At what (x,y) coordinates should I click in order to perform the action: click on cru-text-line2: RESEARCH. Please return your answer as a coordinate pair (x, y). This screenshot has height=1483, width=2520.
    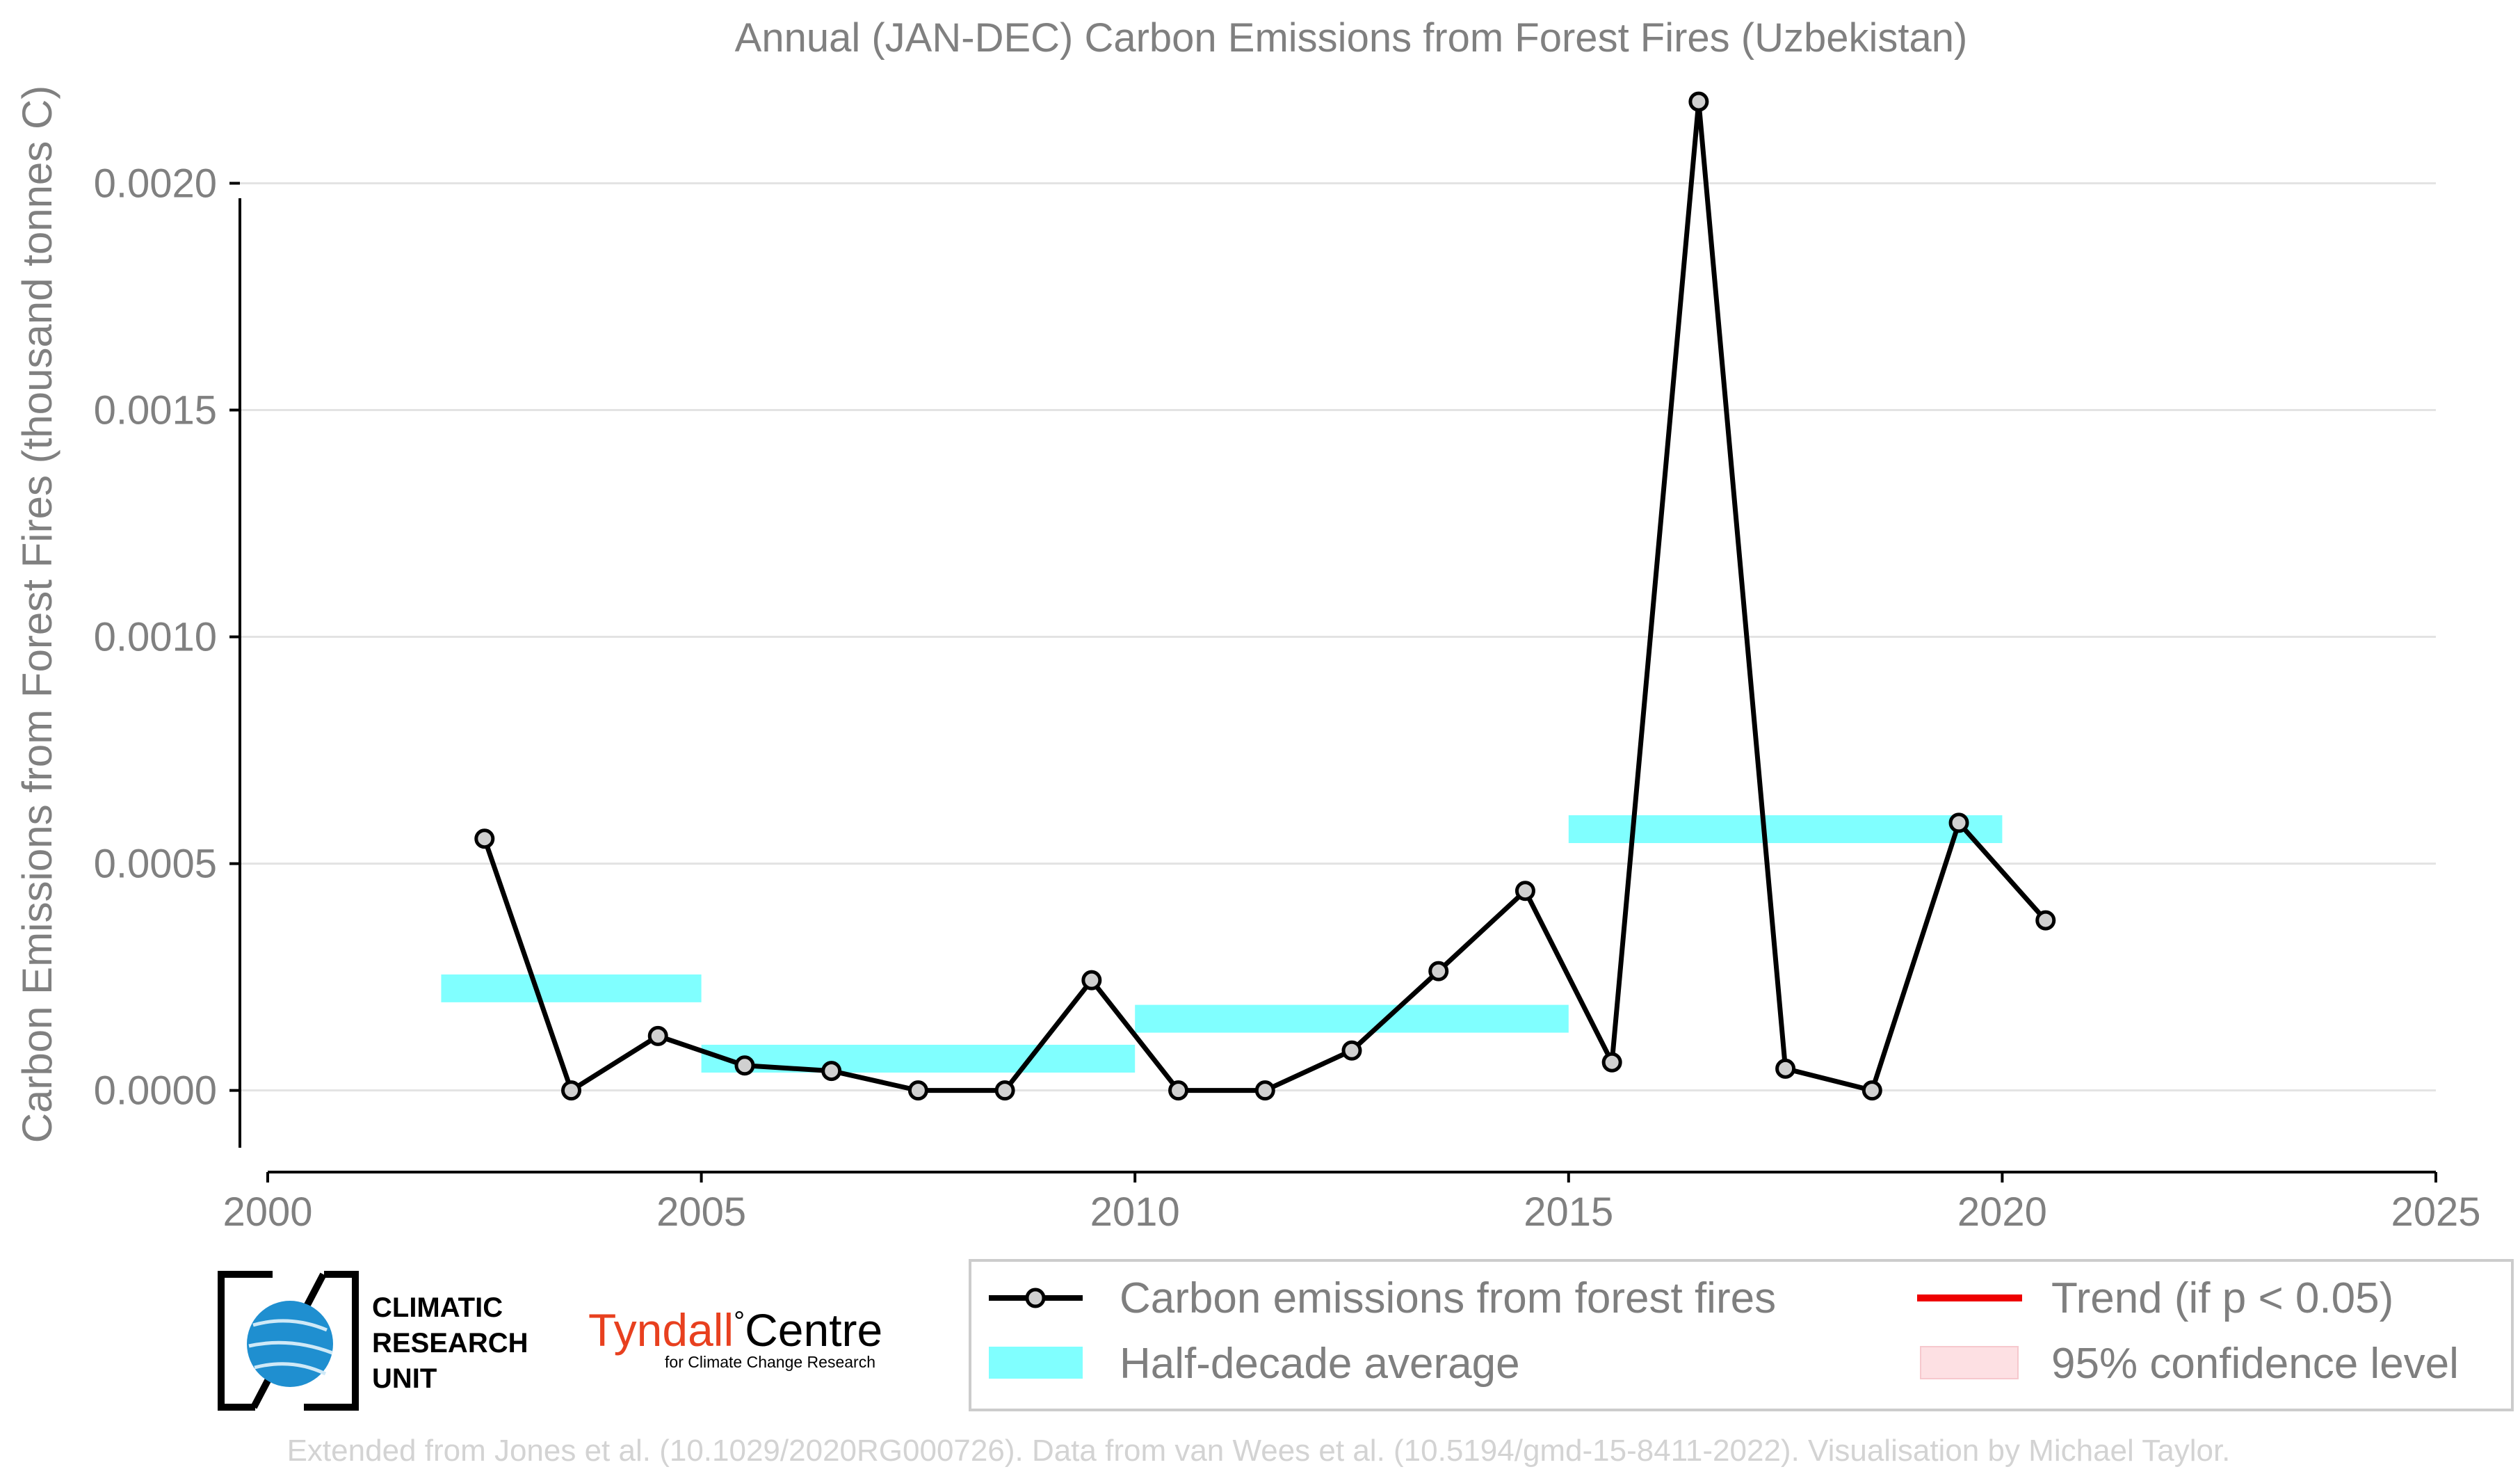
    Looking at the image, I should click on (450, 1343).